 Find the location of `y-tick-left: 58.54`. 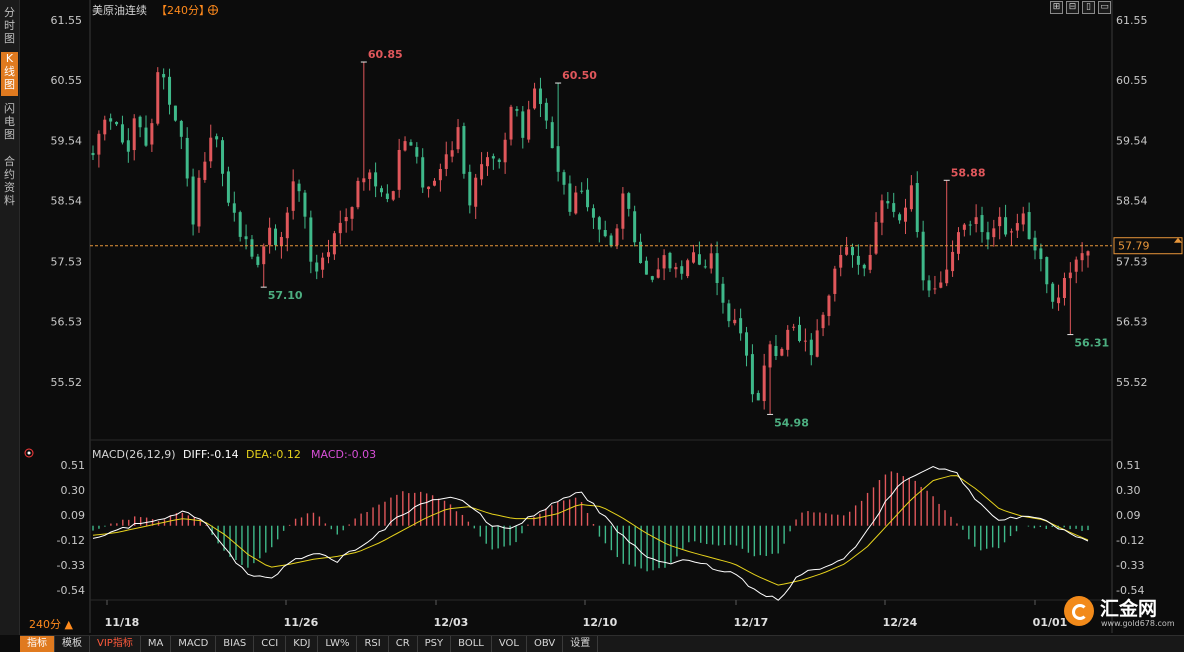

y-tick-left: 58.54 is located at coordinates (67, 201).